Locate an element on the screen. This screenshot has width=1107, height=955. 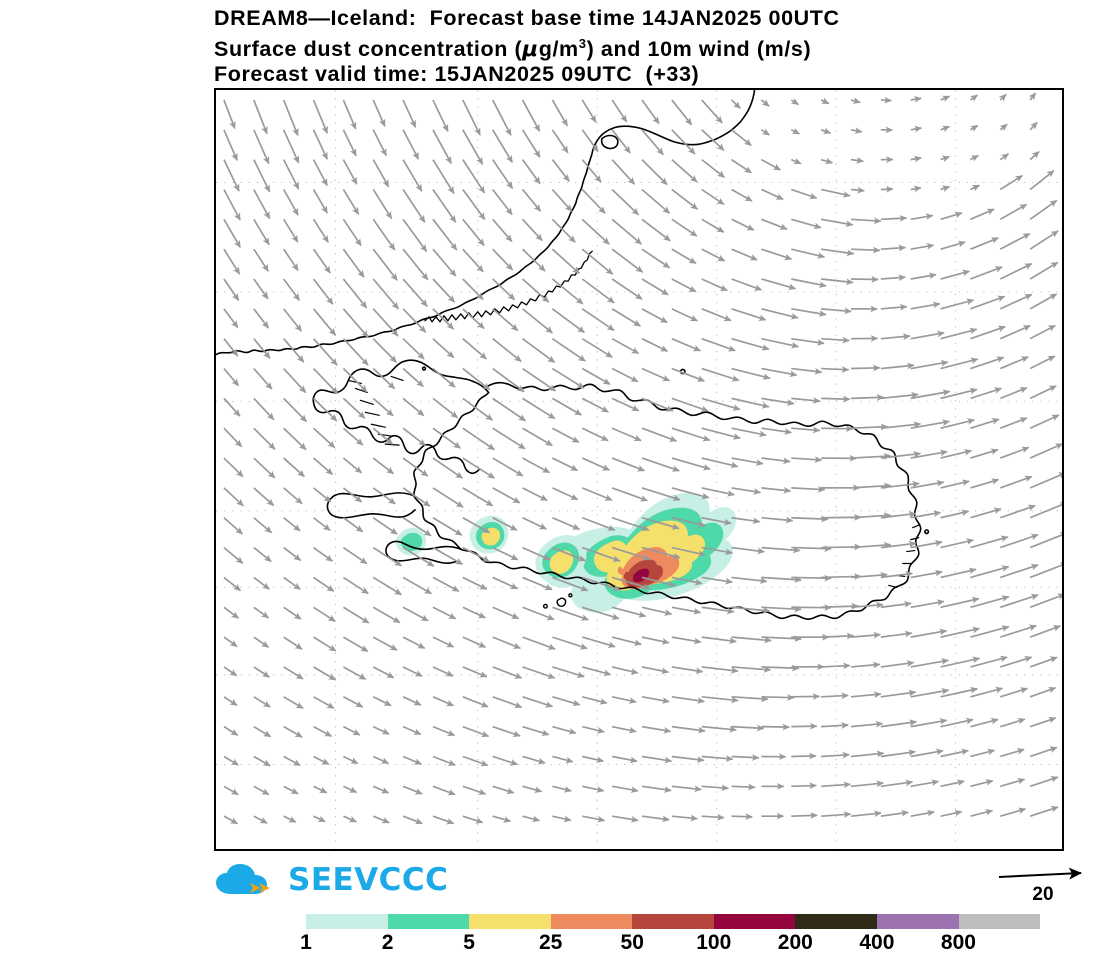
reference-arrow is located at coordinates (1040, 875).